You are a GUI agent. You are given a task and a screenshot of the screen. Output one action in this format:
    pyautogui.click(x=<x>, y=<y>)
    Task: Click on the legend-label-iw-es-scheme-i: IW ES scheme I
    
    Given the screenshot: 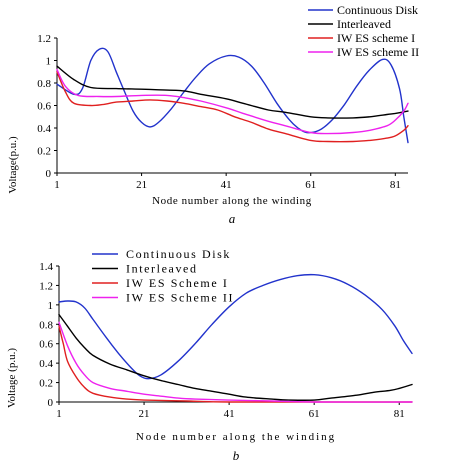 What is the action you would take?
    pyautogui.click(x=376, y=38)
    